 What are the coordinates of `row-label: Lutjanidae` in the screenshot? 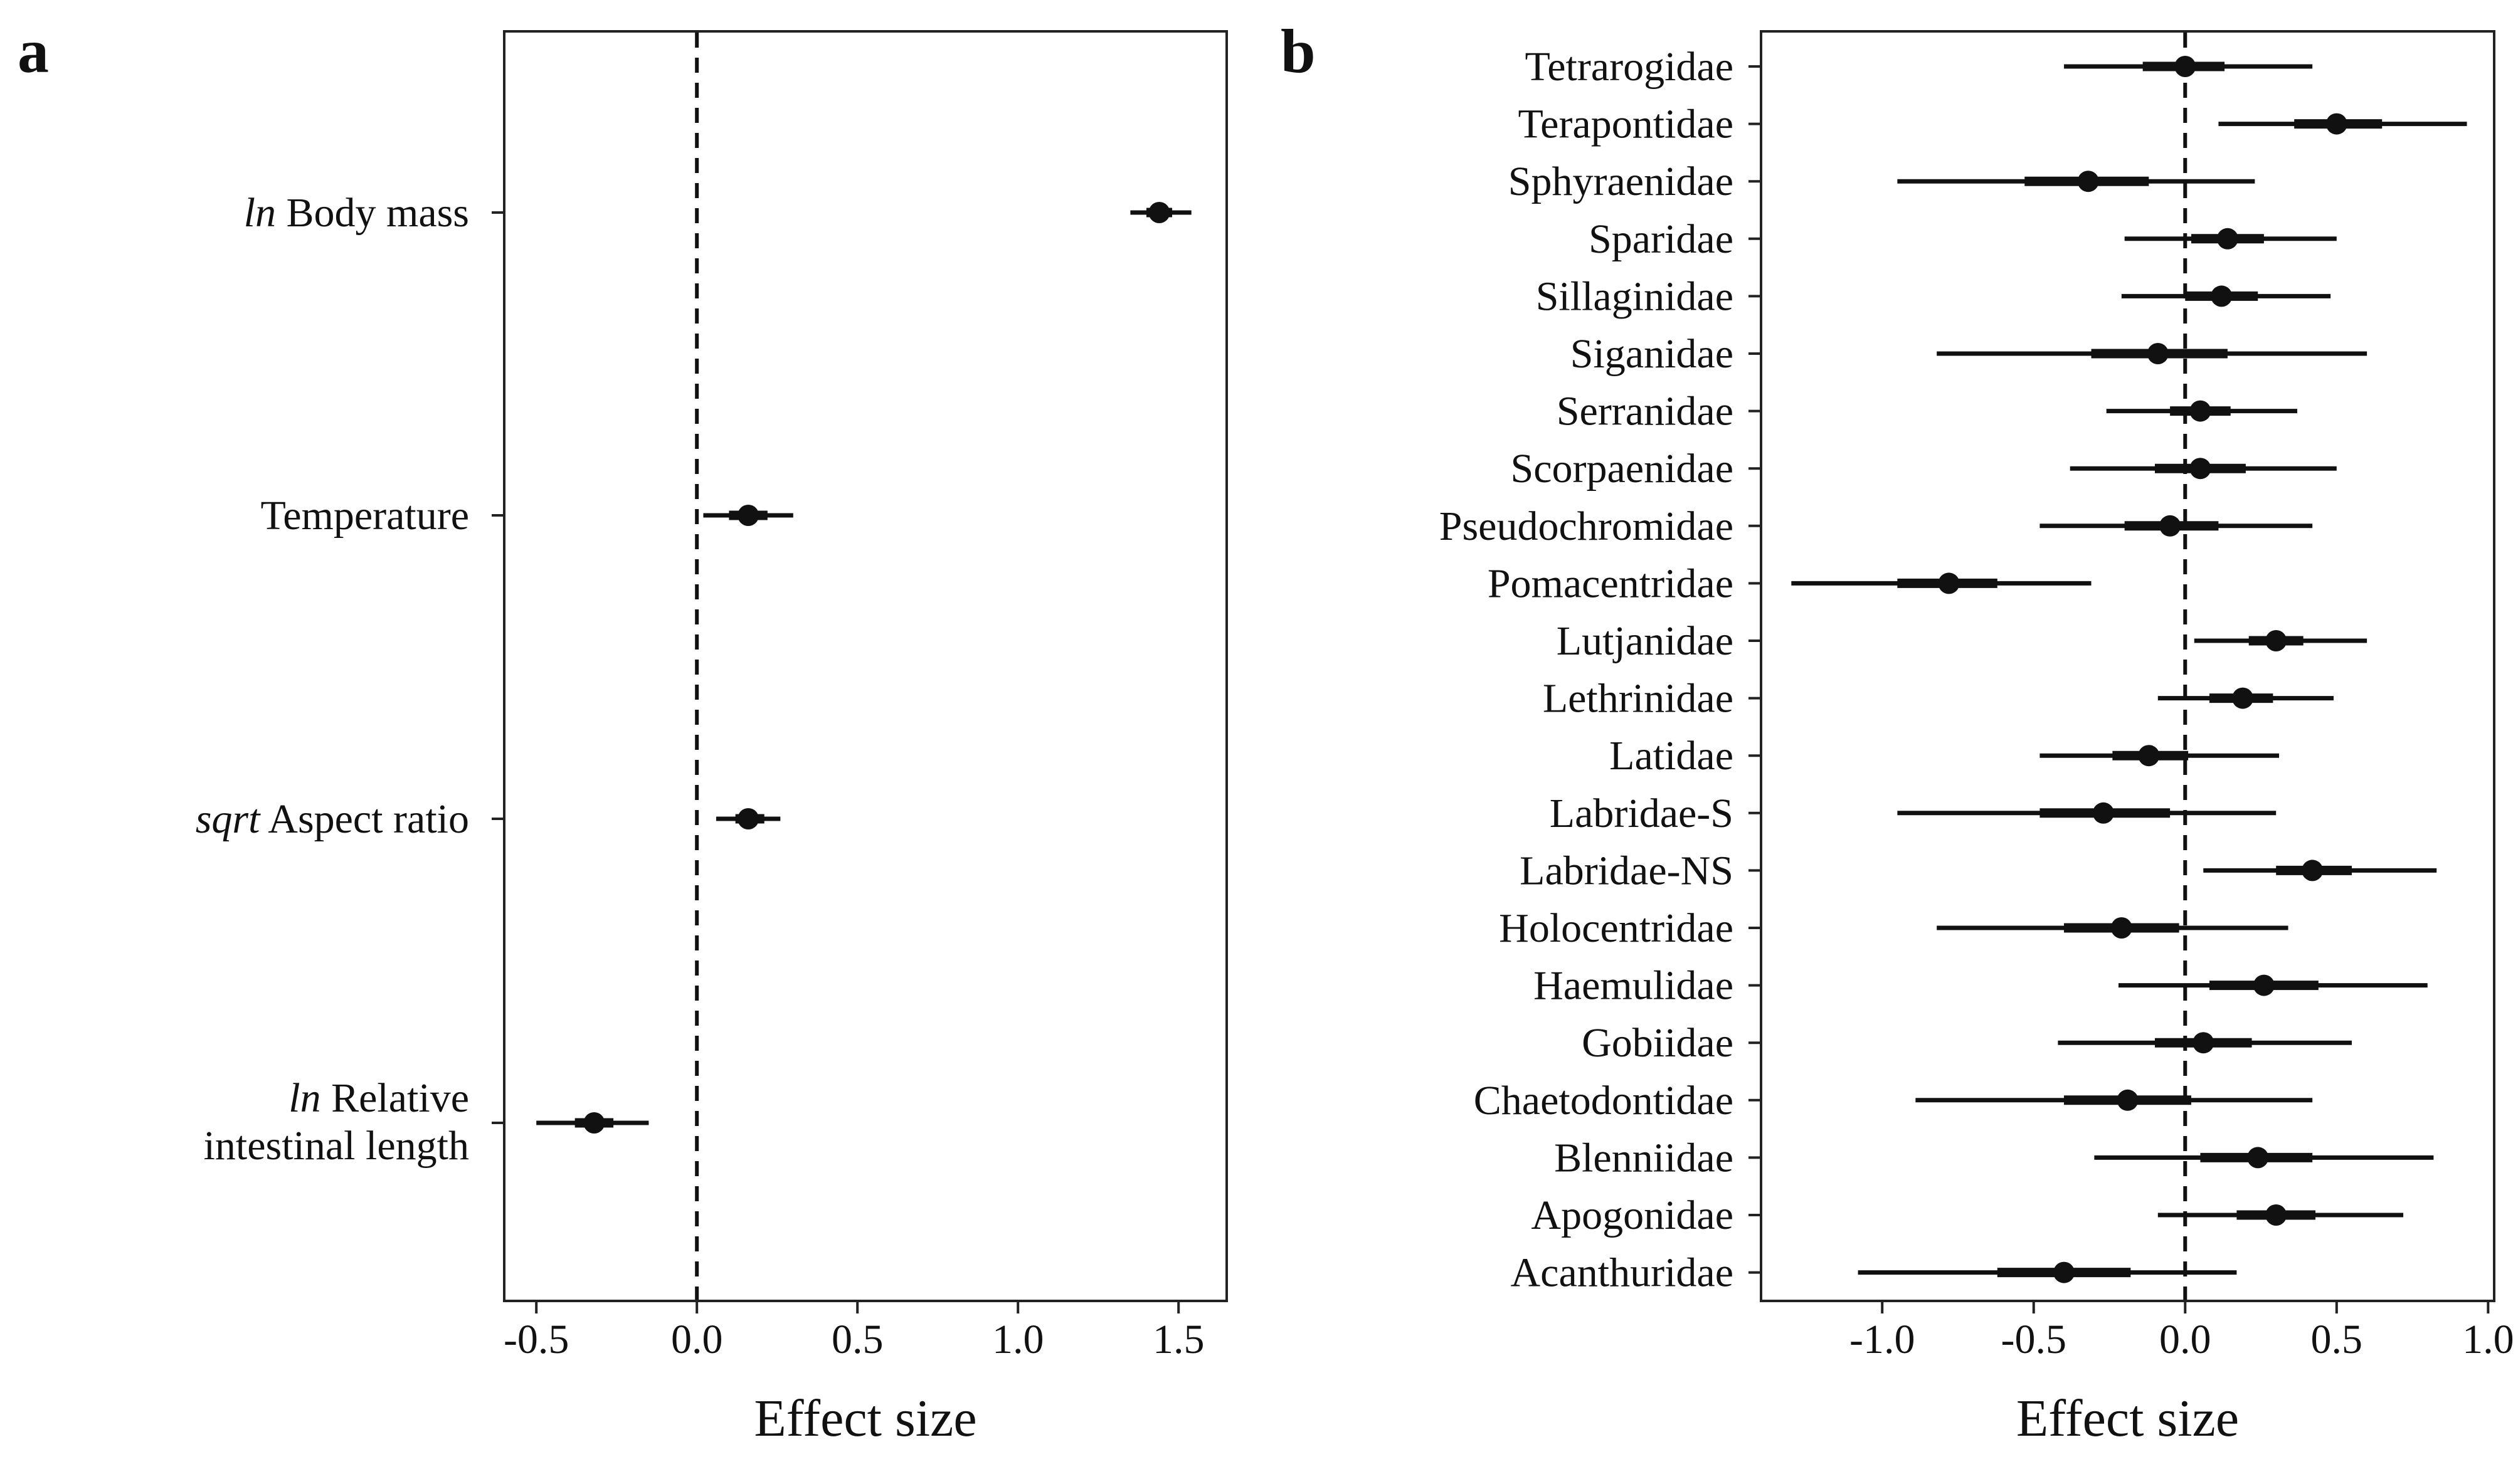 It's located at (1645, 641).